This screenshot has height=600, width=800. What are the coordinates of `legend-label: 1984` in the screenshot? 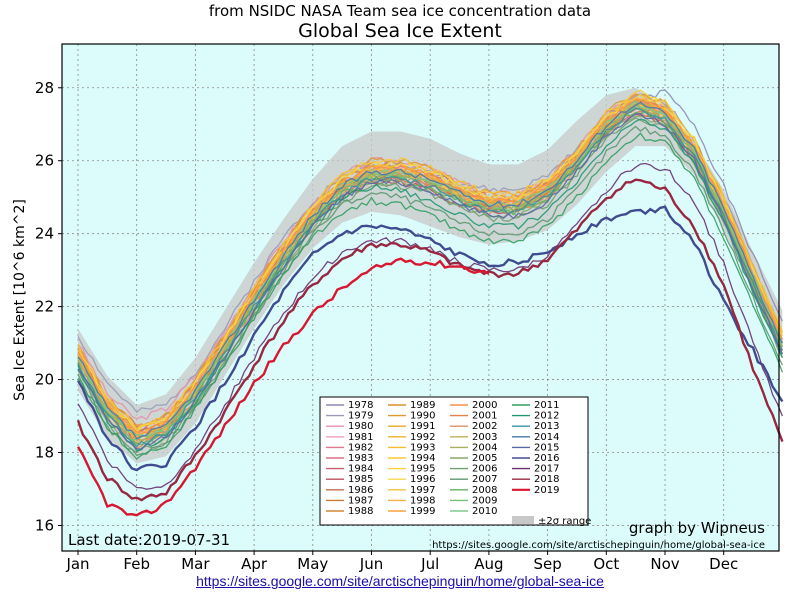 It's located at (360, 469).